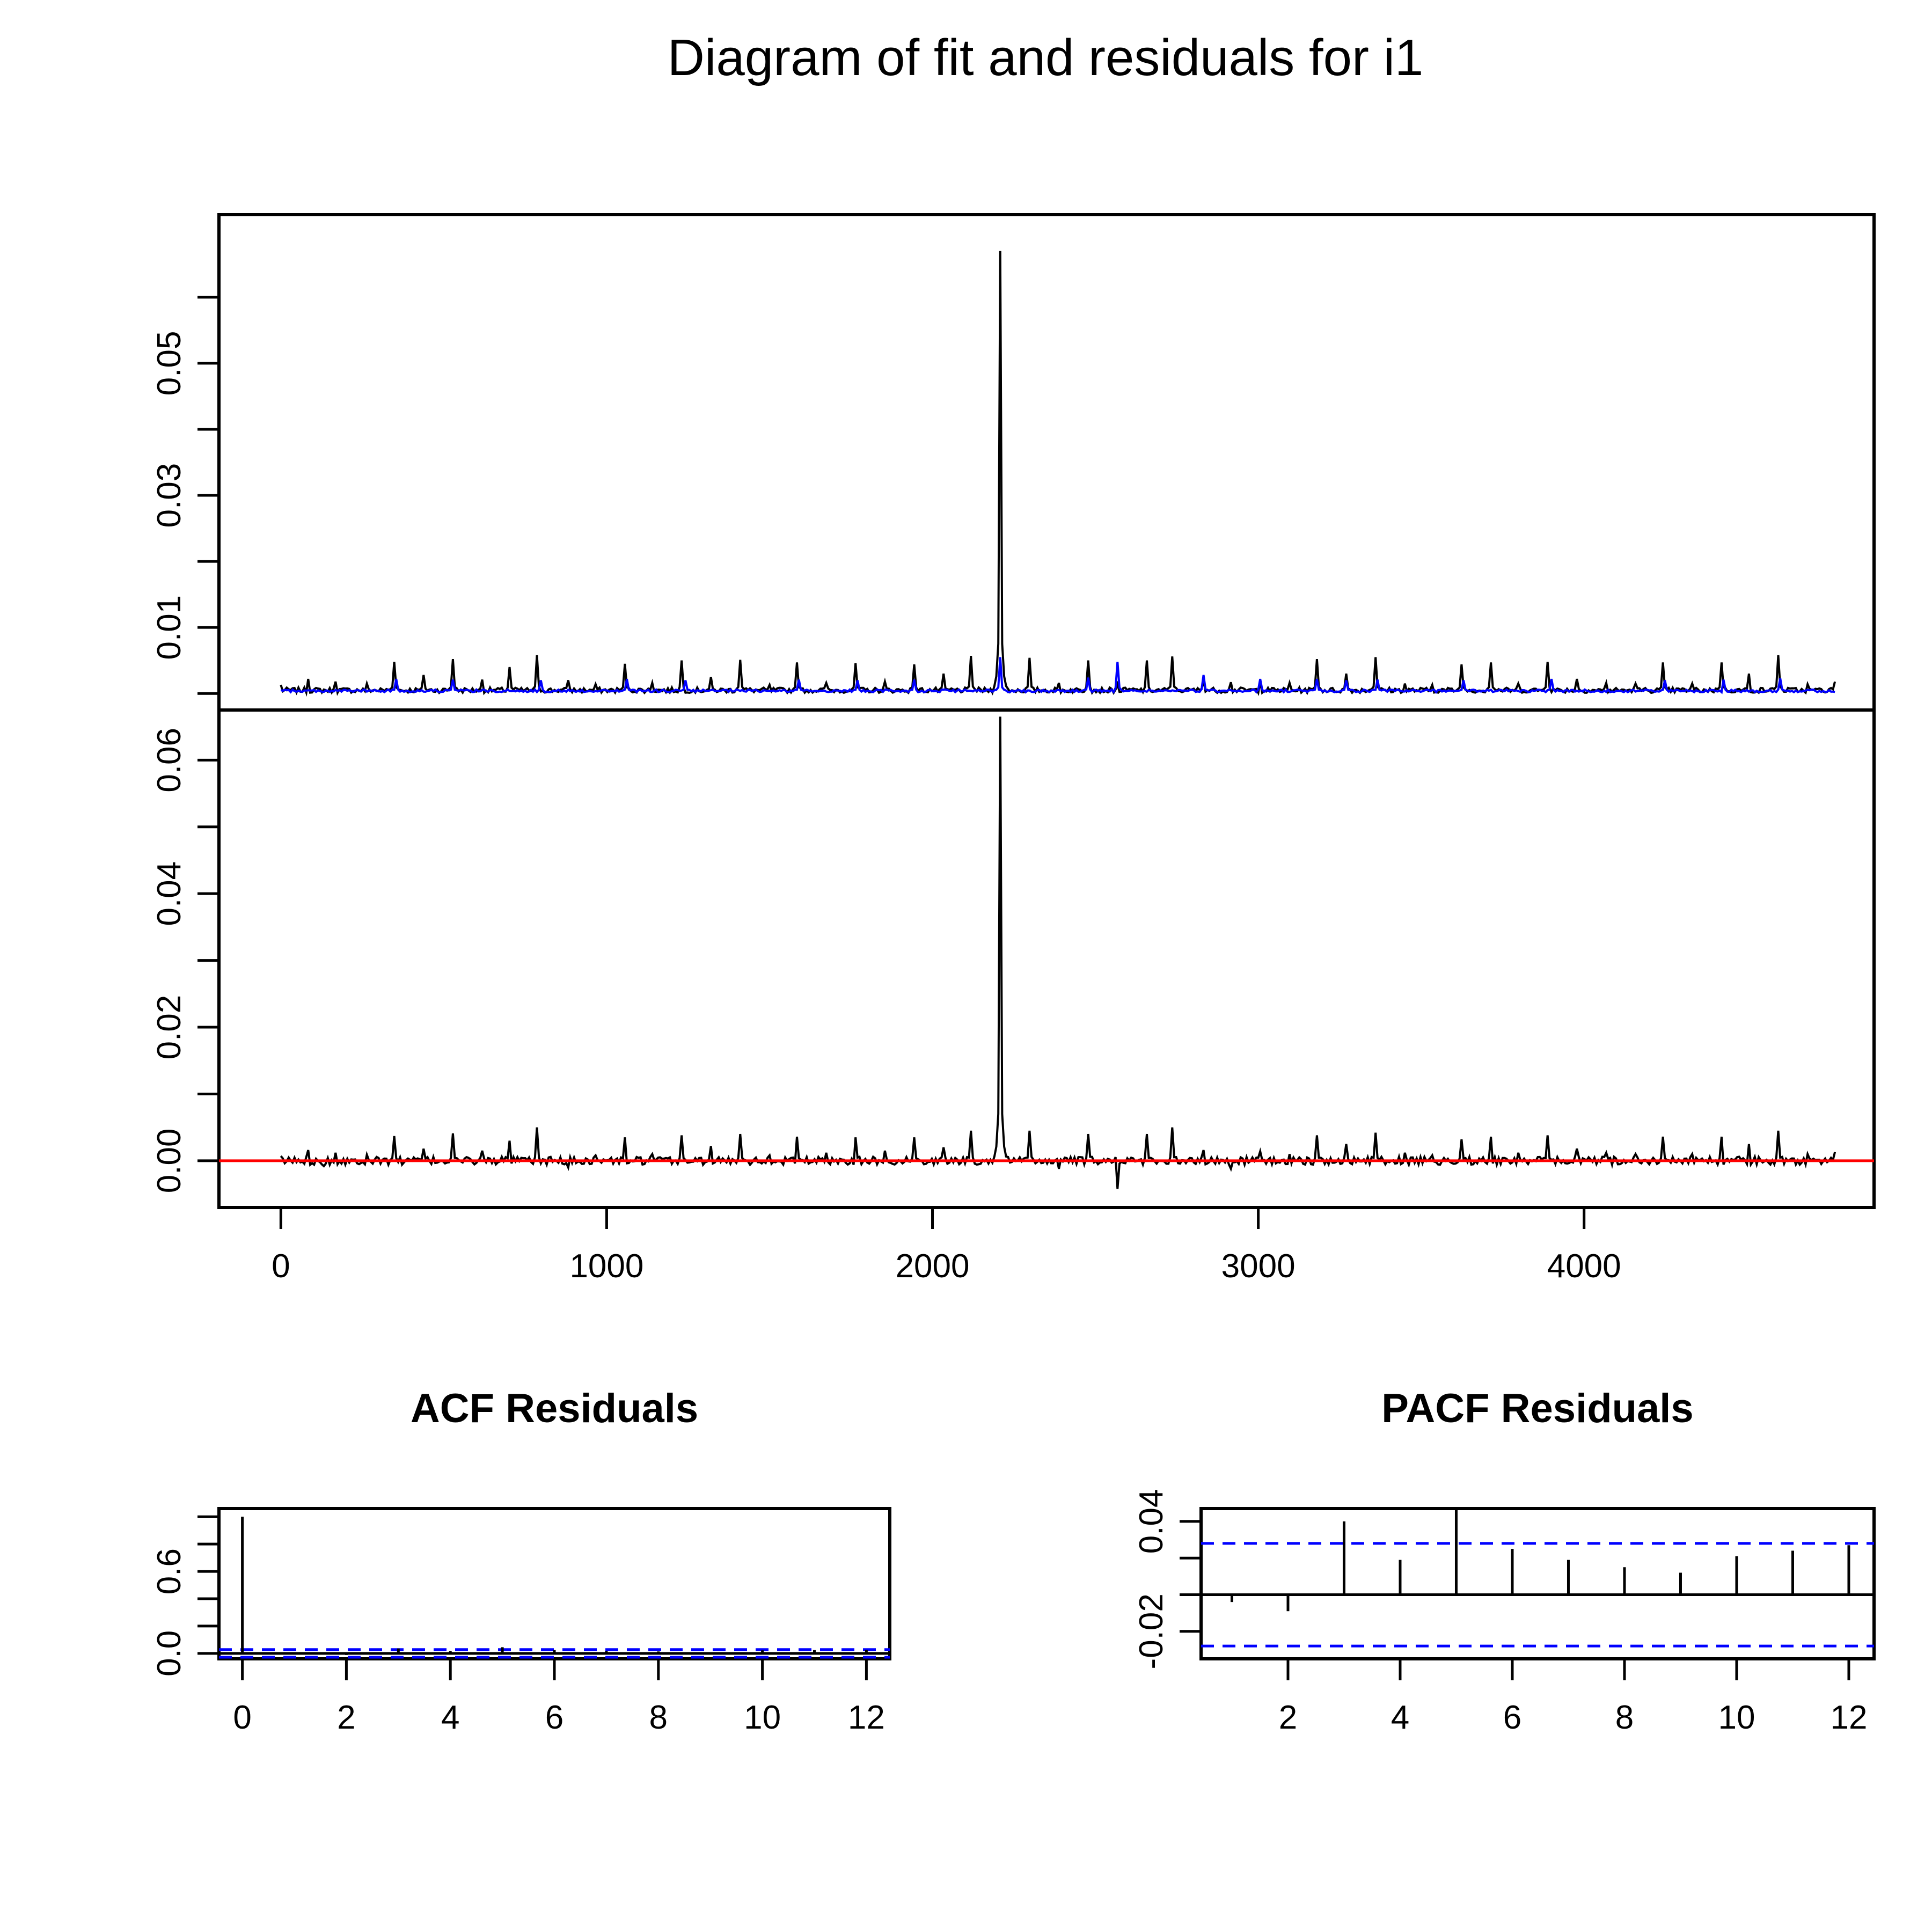  Describe the element at coordinates (1537, 1583) in the screenshot. I see `pacf-panel-frame` at that location.